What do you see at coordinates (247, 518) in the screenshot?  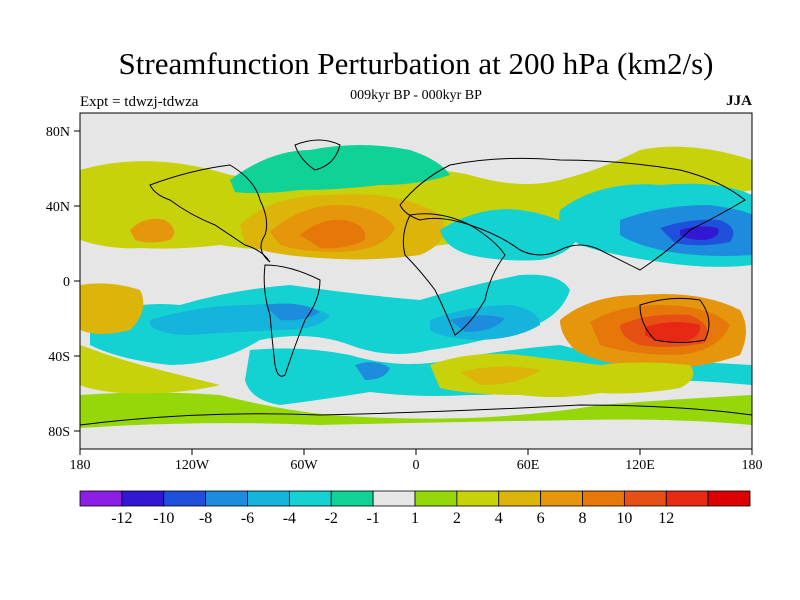 I see `colorbar-label: -6` at bounding box center [247, 518].